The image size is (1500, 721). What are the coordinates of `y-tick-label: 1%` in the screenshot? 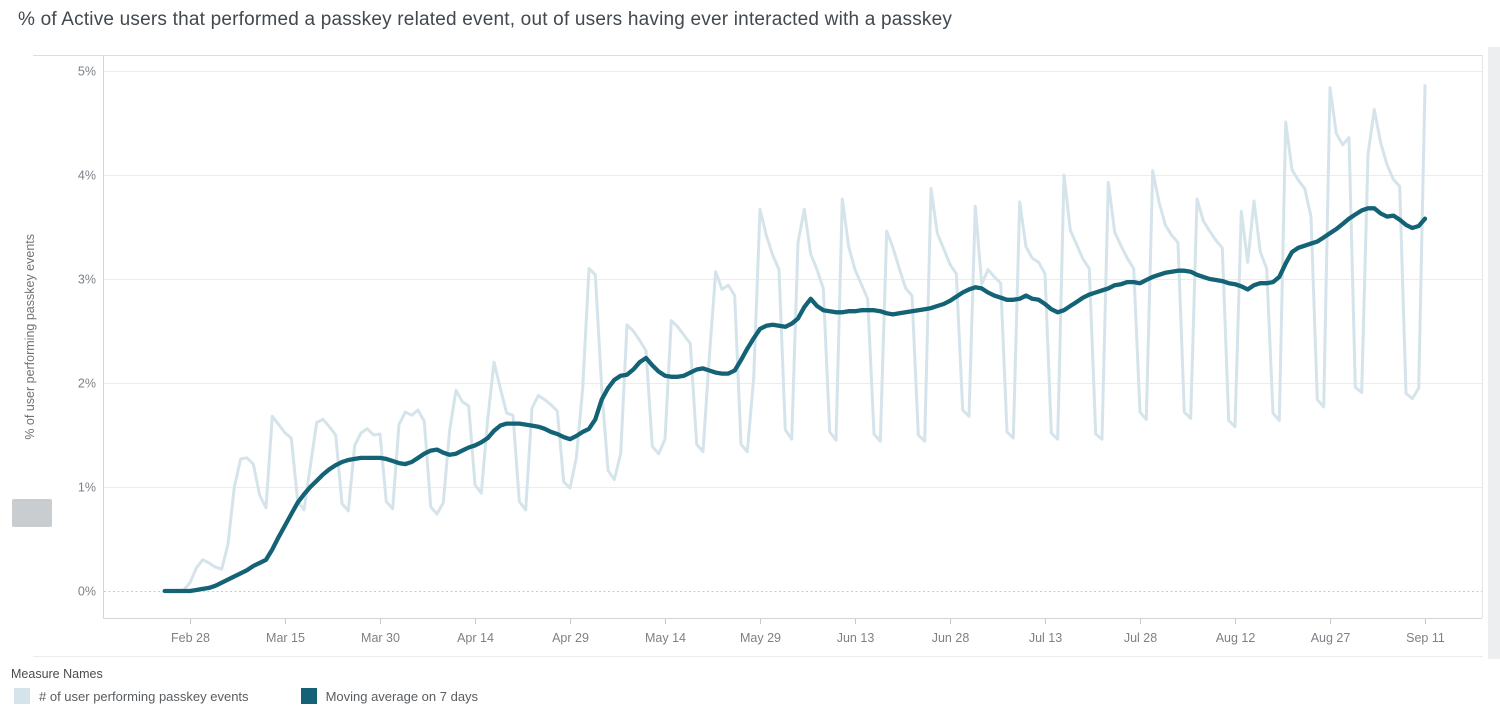 It's located at (87, 488).